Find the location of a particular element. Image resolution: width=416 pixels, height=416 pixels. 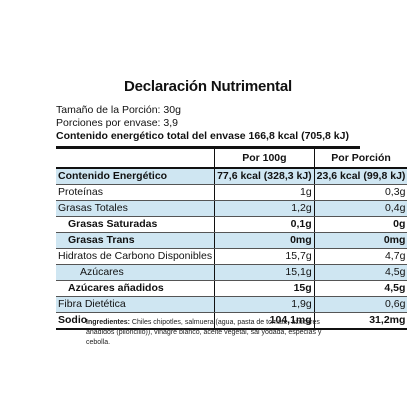

header-per-100g: Por 100g is located at coordinates (264, 159).